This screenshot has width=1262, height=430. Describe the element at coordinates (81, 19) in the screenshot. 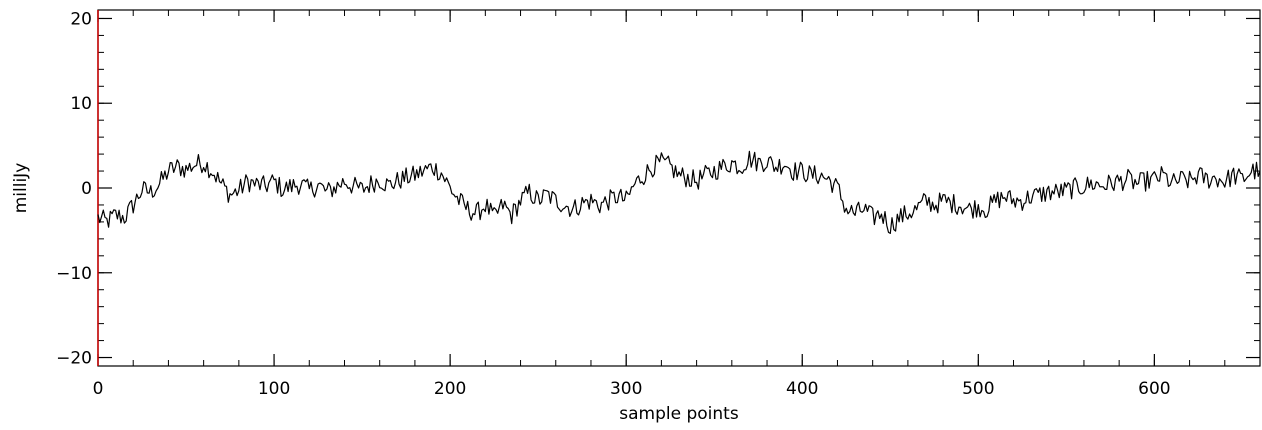

I see `y-tick-label: 20` at that location.